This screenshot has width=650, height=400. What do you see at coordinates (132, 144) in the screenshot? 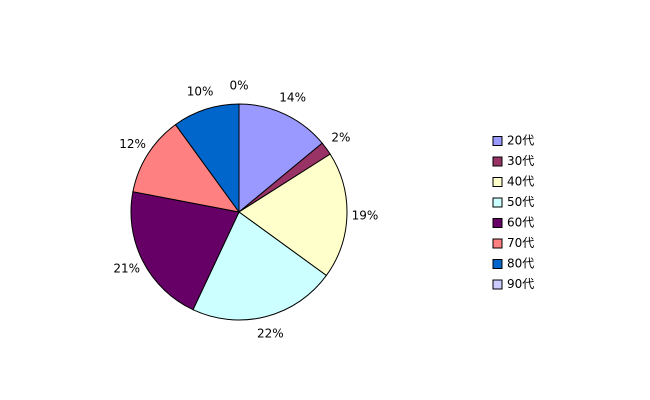
I see `data-label: 12%` at bounding box center [132, 144].